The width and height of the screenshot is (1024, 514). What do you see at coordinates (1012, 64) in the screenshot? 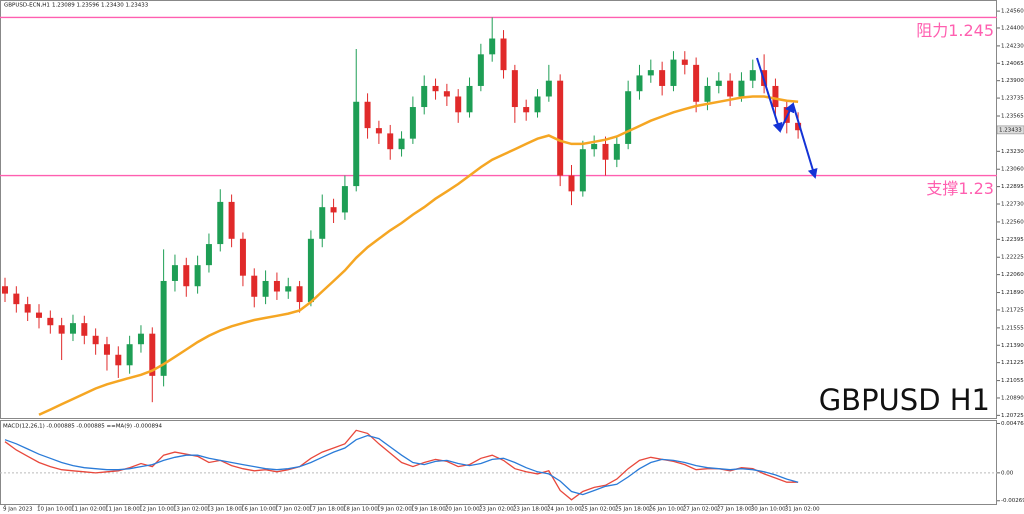
I see `y-tick-label: 1.24065` at bounding box center [1012, 64].